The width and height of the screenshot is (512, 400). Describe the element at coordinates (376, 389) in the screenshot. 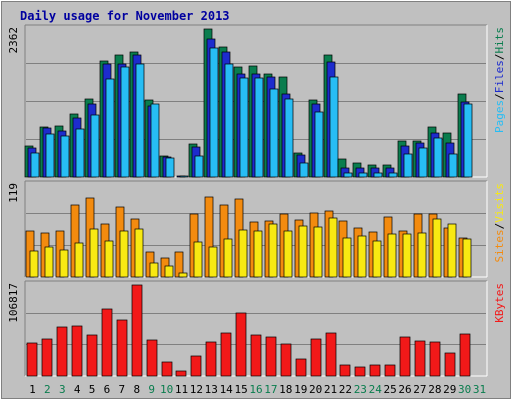

I see `x-tick-label-day-24: 24` at that location.